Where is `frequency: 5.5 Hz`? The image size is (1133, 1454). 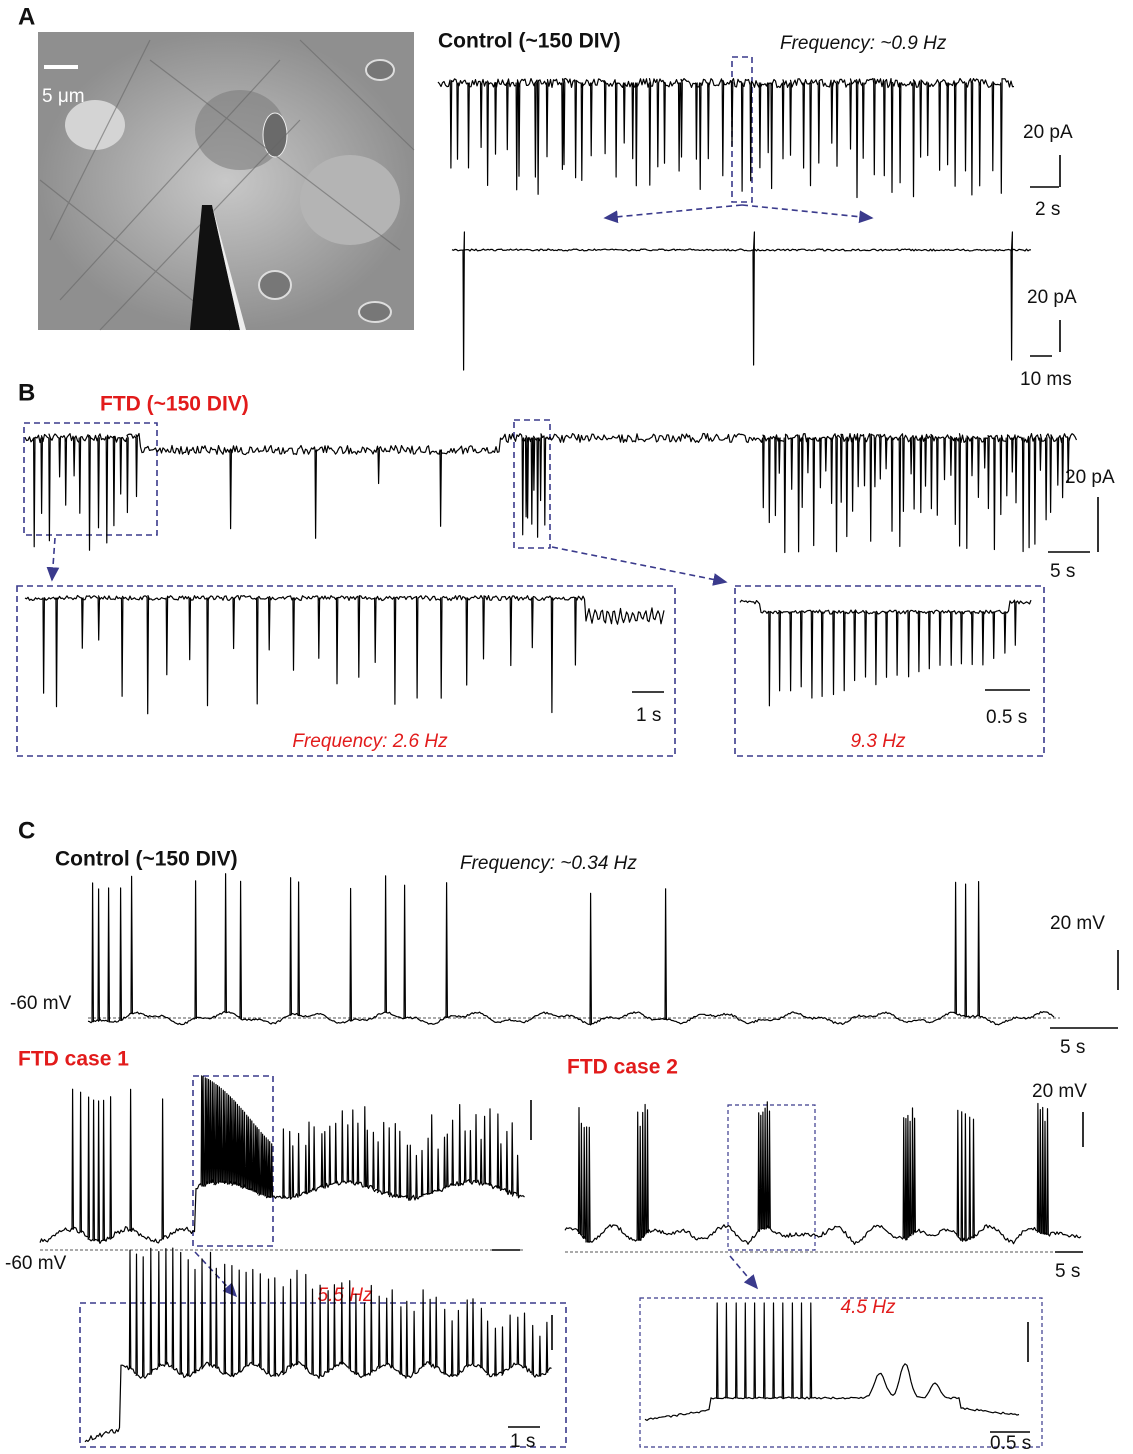 frequency: 5.5 Hz is located at coordinates (345, 1295).